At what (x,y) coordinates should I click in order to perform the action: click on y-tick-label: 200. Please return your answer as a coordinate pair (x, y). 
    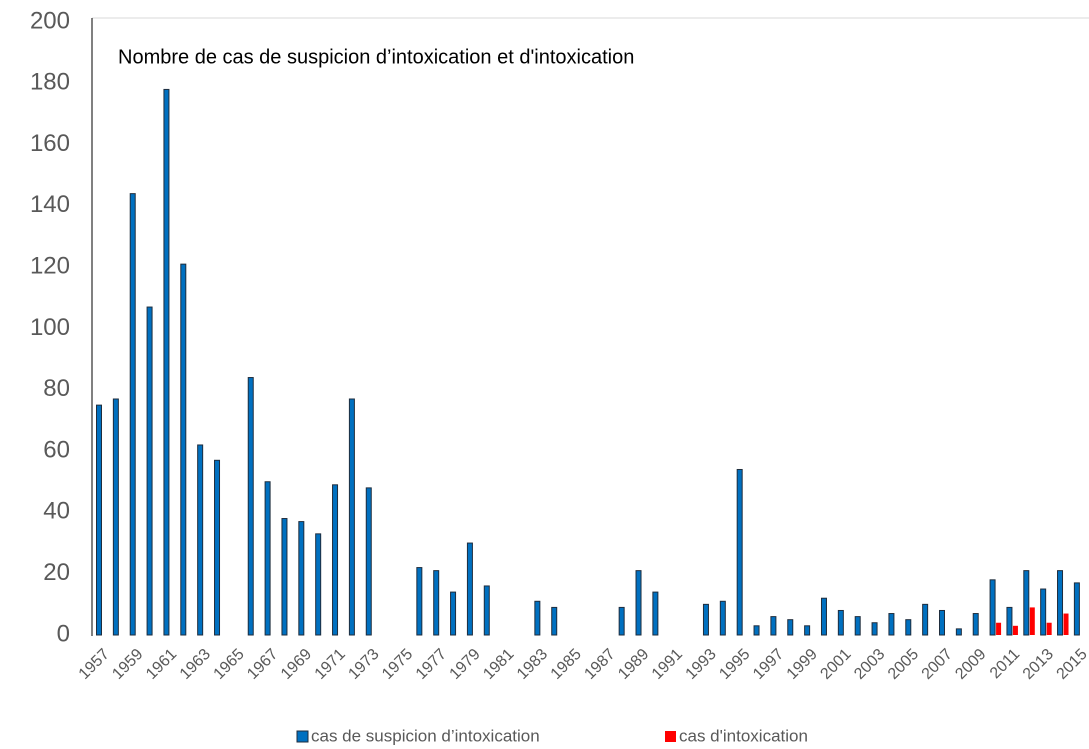
    Looking at the image, I should click on (50, 20).